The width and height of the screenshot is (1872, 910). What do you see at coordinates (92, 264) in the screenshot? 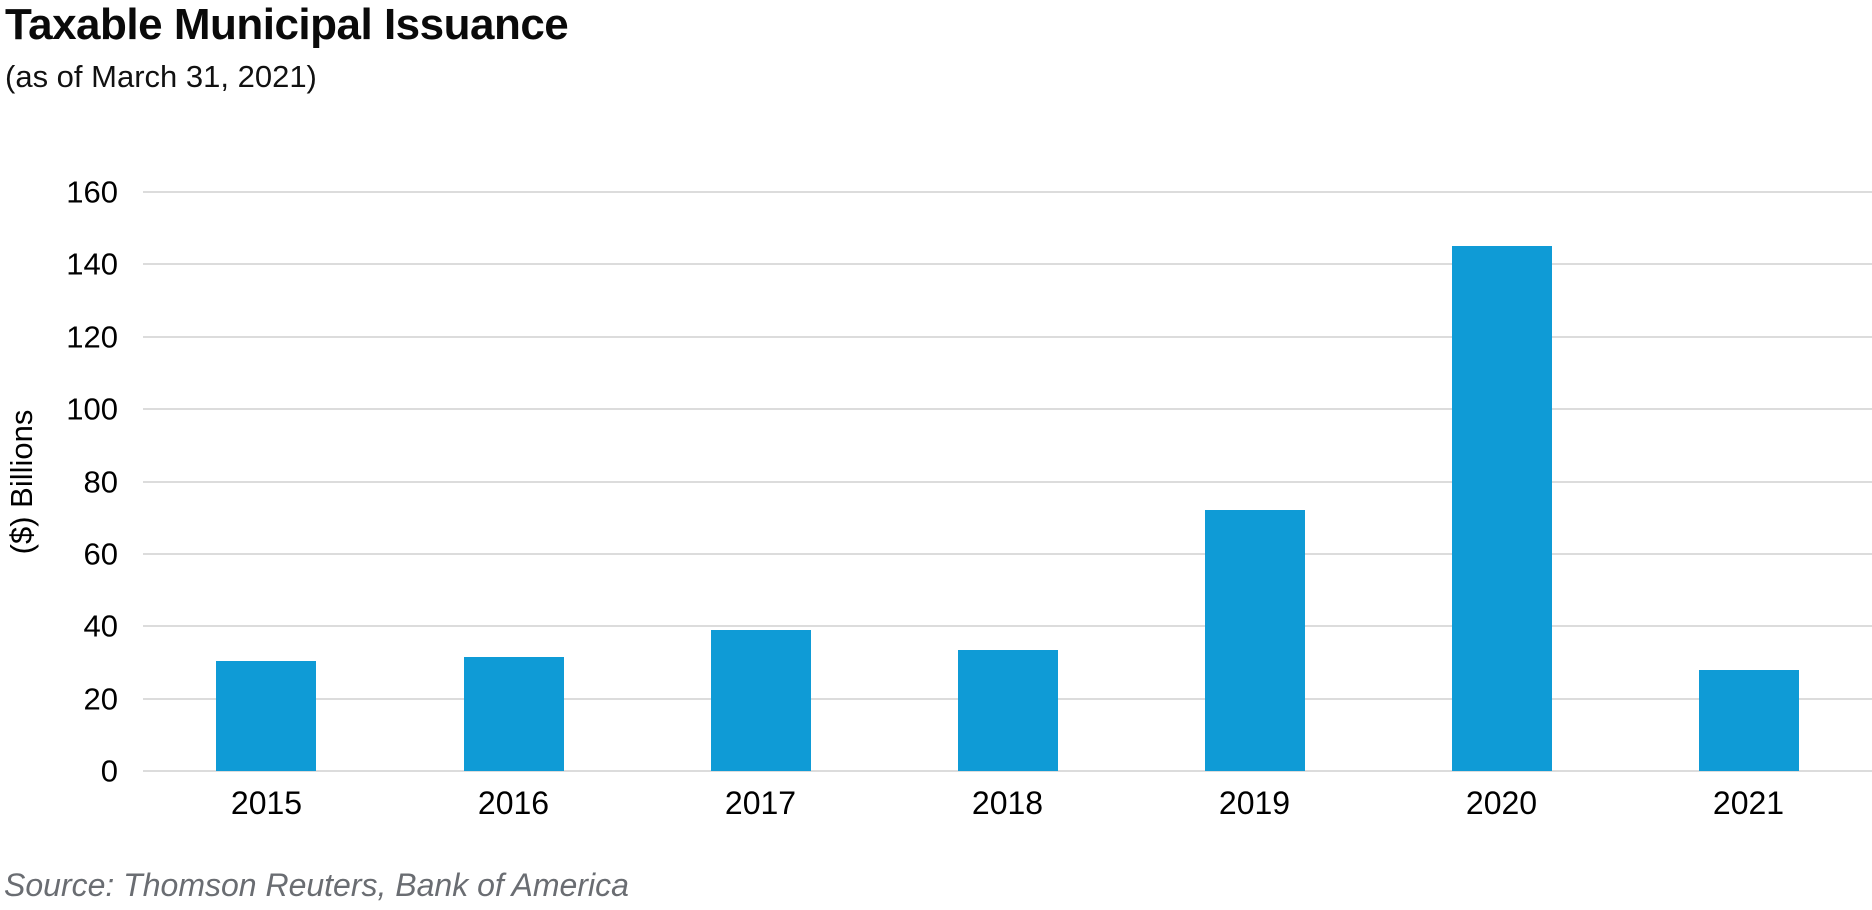
I see `y-tick-label-140: 140` at bounding box center [92, 264].